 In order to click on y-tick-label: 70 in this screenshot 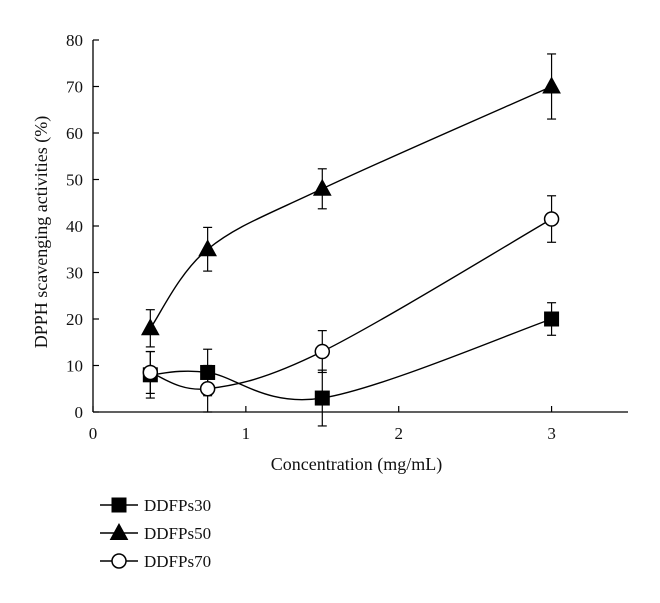, I will do `click(74, 87)`.